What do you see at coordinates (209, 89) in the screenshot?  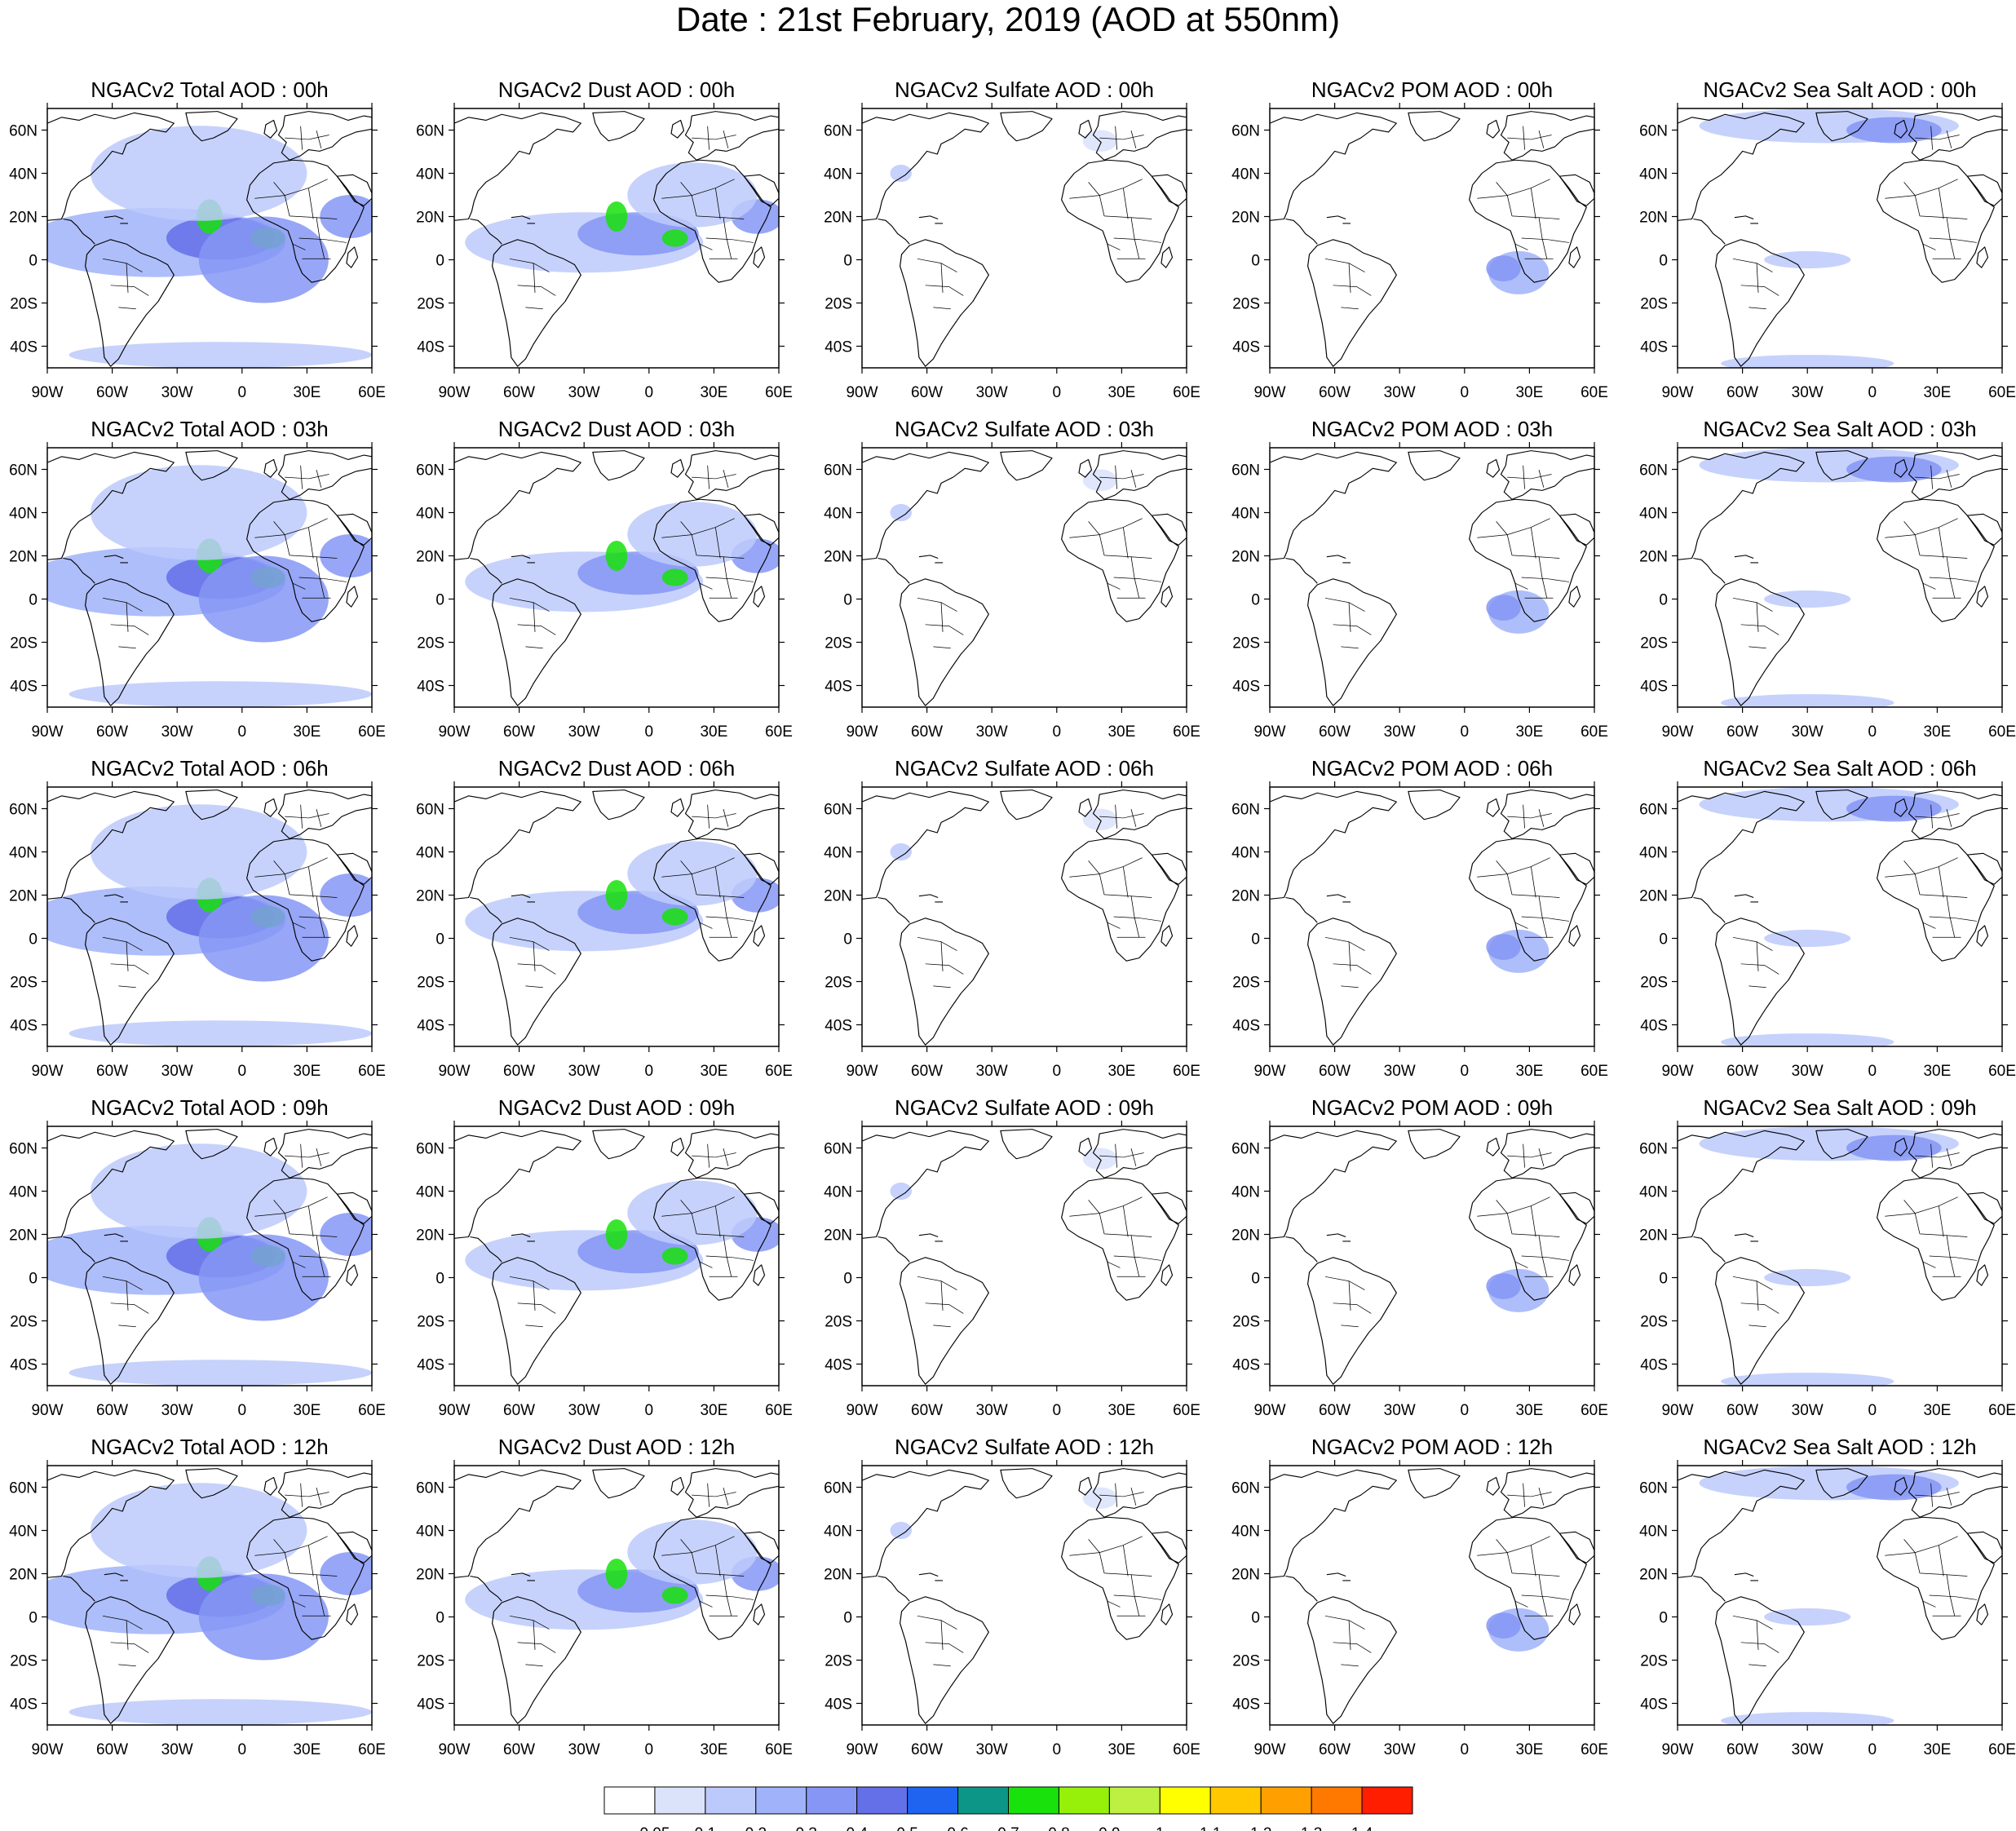 I see `panel-title: NGACv2 Total AOD : 00h` at bounding box center [209, 89].